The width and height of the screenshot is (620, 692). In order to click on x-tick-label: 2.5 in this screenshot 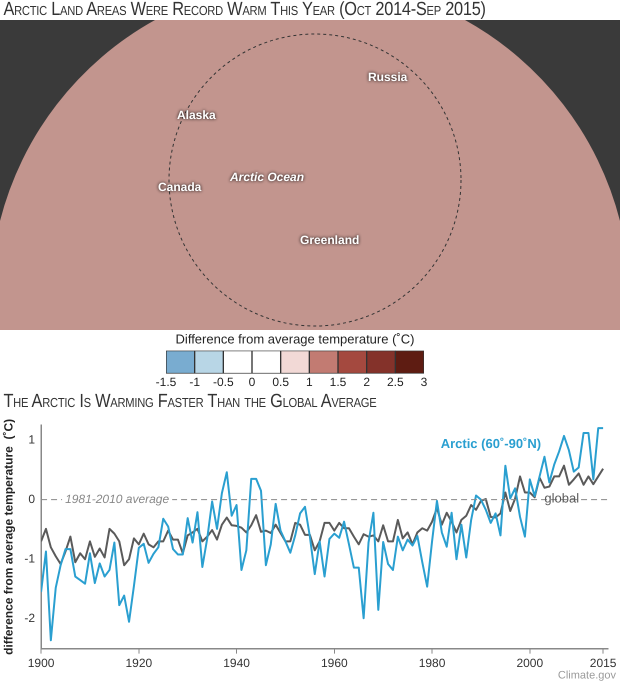, I will do `click(395, 382)`.